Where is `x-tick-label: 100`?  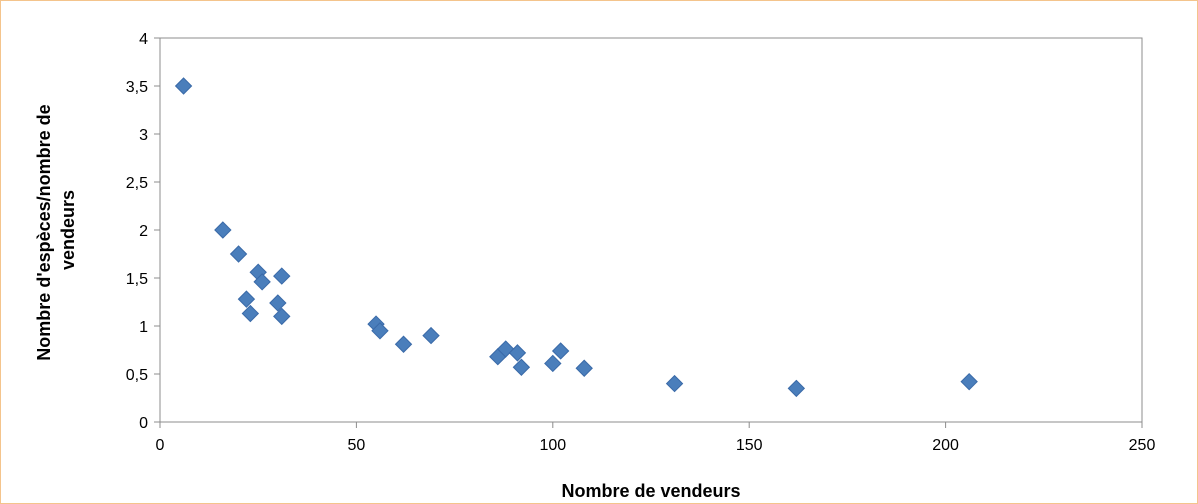 x-tick-label: 100 is located at coordinates (552, 445).